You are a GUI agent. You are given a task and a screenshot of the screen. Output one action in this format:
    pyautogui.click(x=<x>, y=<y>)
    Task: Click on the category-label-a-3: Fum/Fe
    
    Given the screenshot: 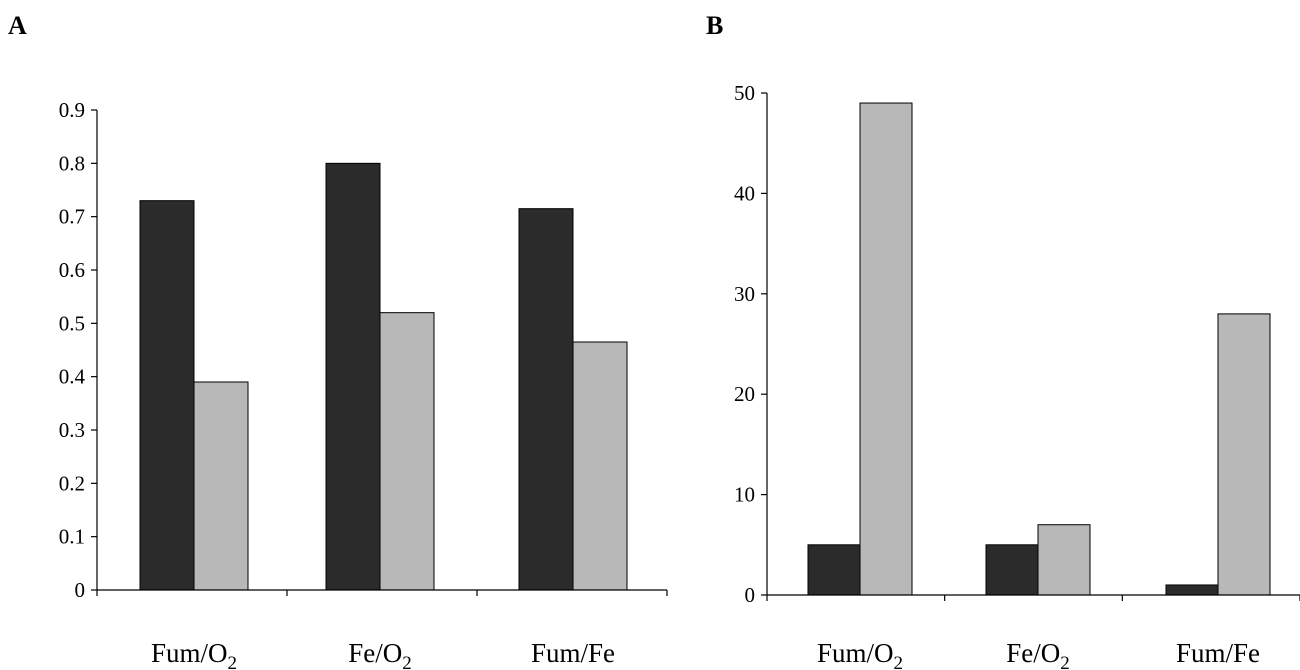 What is the action you would take?
    pyautogui.click(x=573, y=653)
    